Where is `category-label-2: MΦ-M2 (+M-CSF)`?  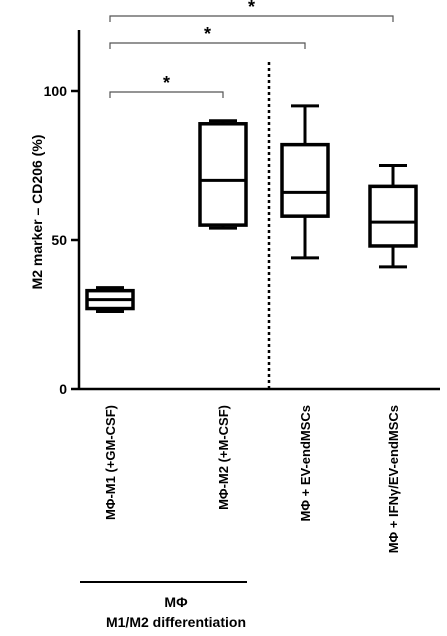 category-label-2: MΦ-M2 (+M-CSF) is located at coordinates (223, 457).